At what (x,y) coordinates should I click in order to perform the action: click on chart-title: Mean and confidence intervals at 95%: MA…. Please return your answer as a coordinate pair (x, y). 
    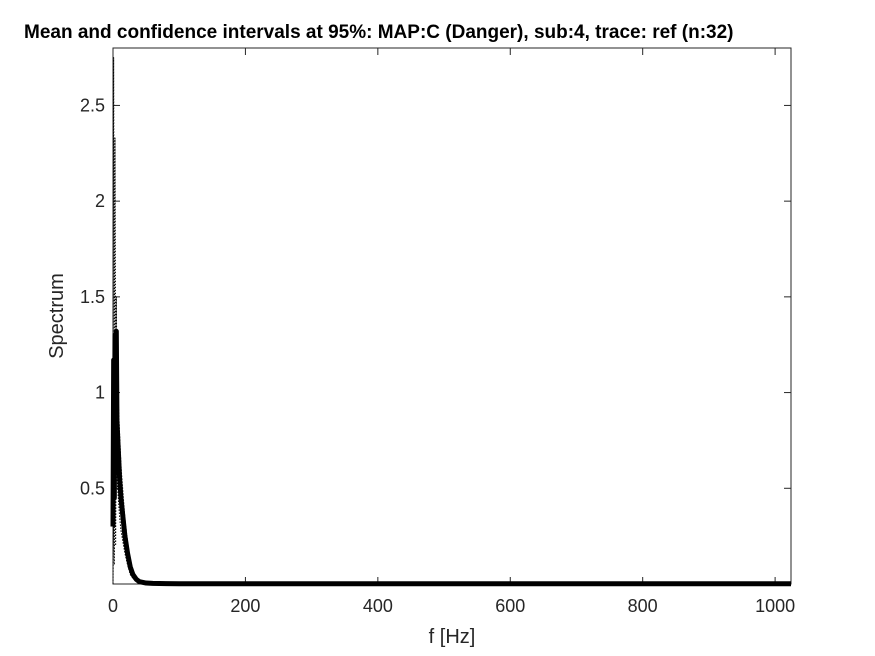
    Looking at the image, I should click on (379, 32).